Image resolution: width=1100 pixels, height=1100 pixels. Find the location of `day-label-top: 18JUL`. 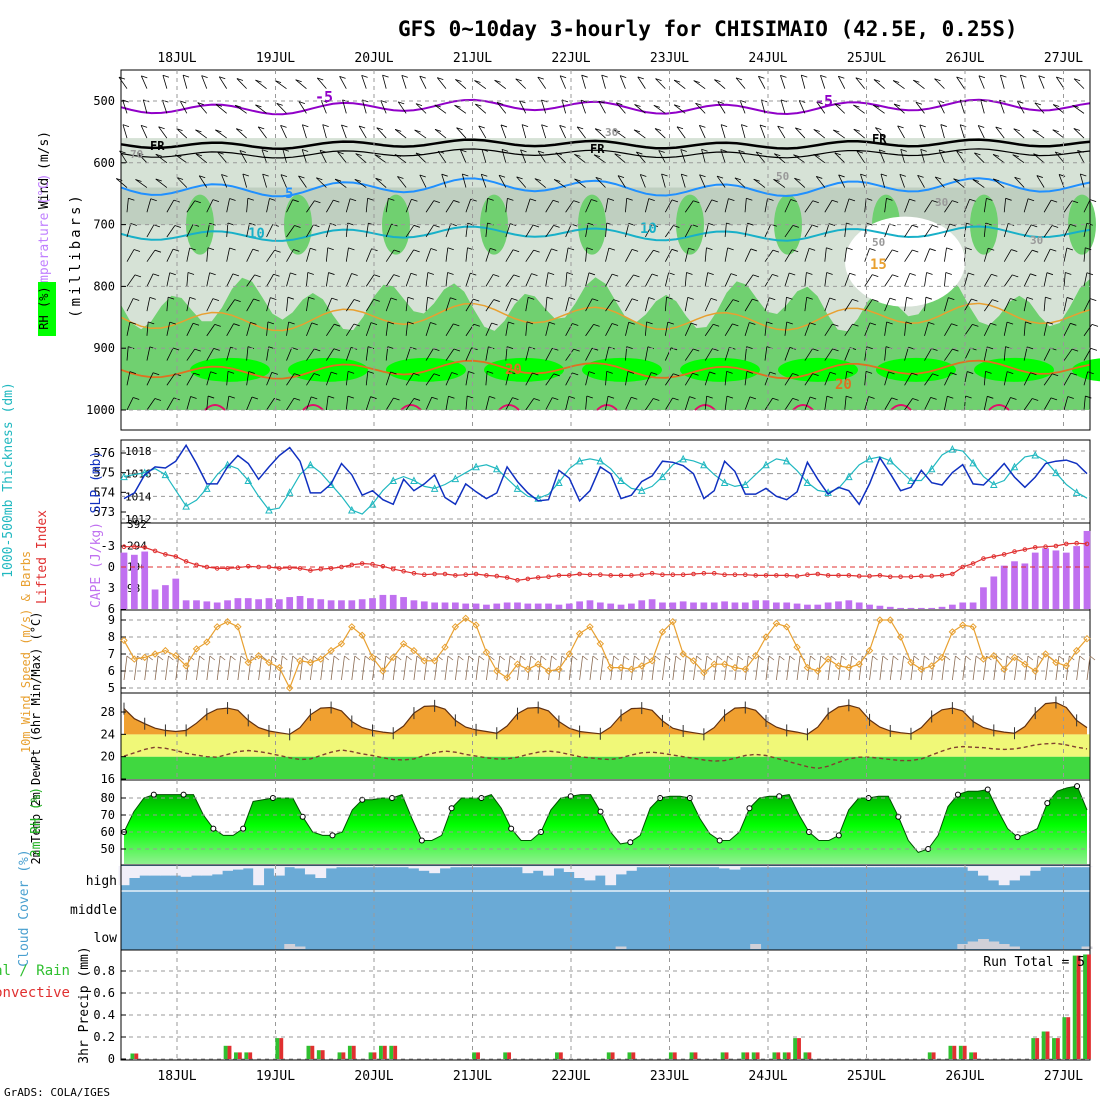

day-label-top: 18JUL is located at coordinates (176, 58).